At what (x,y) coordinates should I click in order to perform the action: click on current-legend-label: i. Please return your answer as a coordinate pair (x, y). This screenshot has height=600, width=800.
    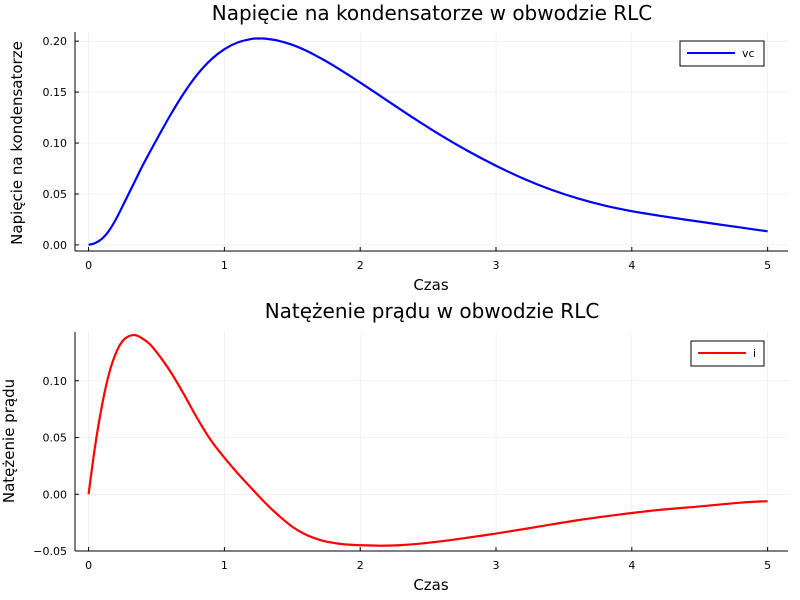
    Looking at the image, I should click on (754, 353).